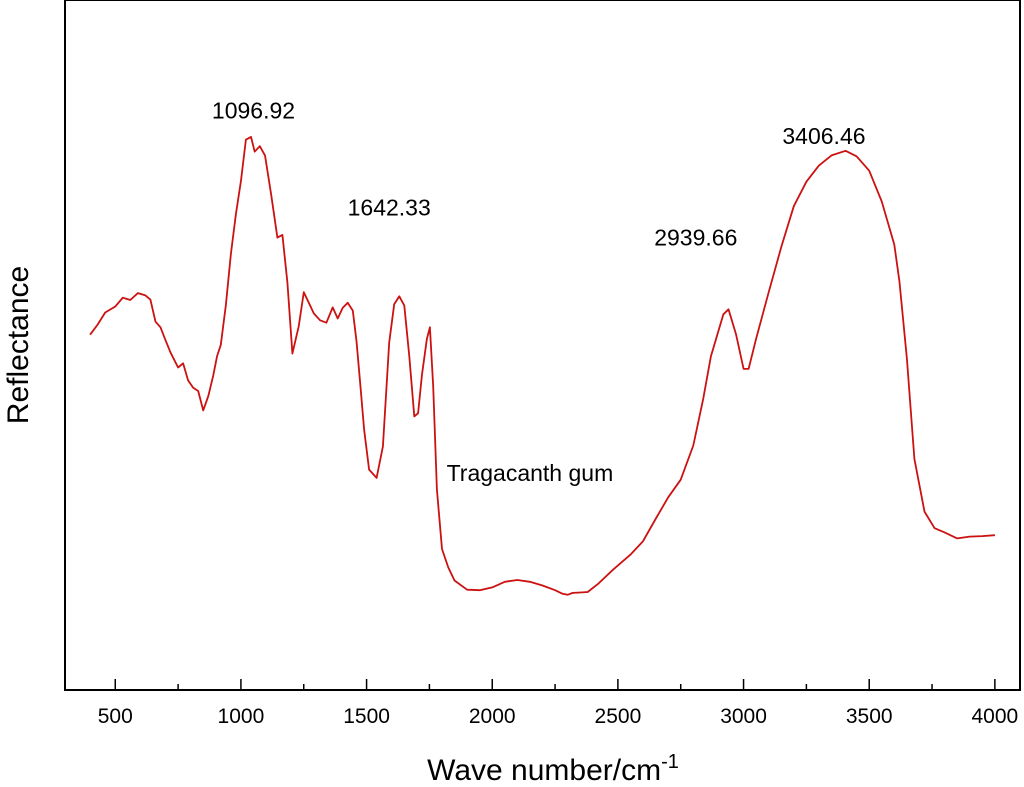 The height and width of the screenshot is (787, 1024). What do you see at coordinates (241, 716) in the screenshot?
I see `x-tick-label: 1000` at bounding box center [241, 716].